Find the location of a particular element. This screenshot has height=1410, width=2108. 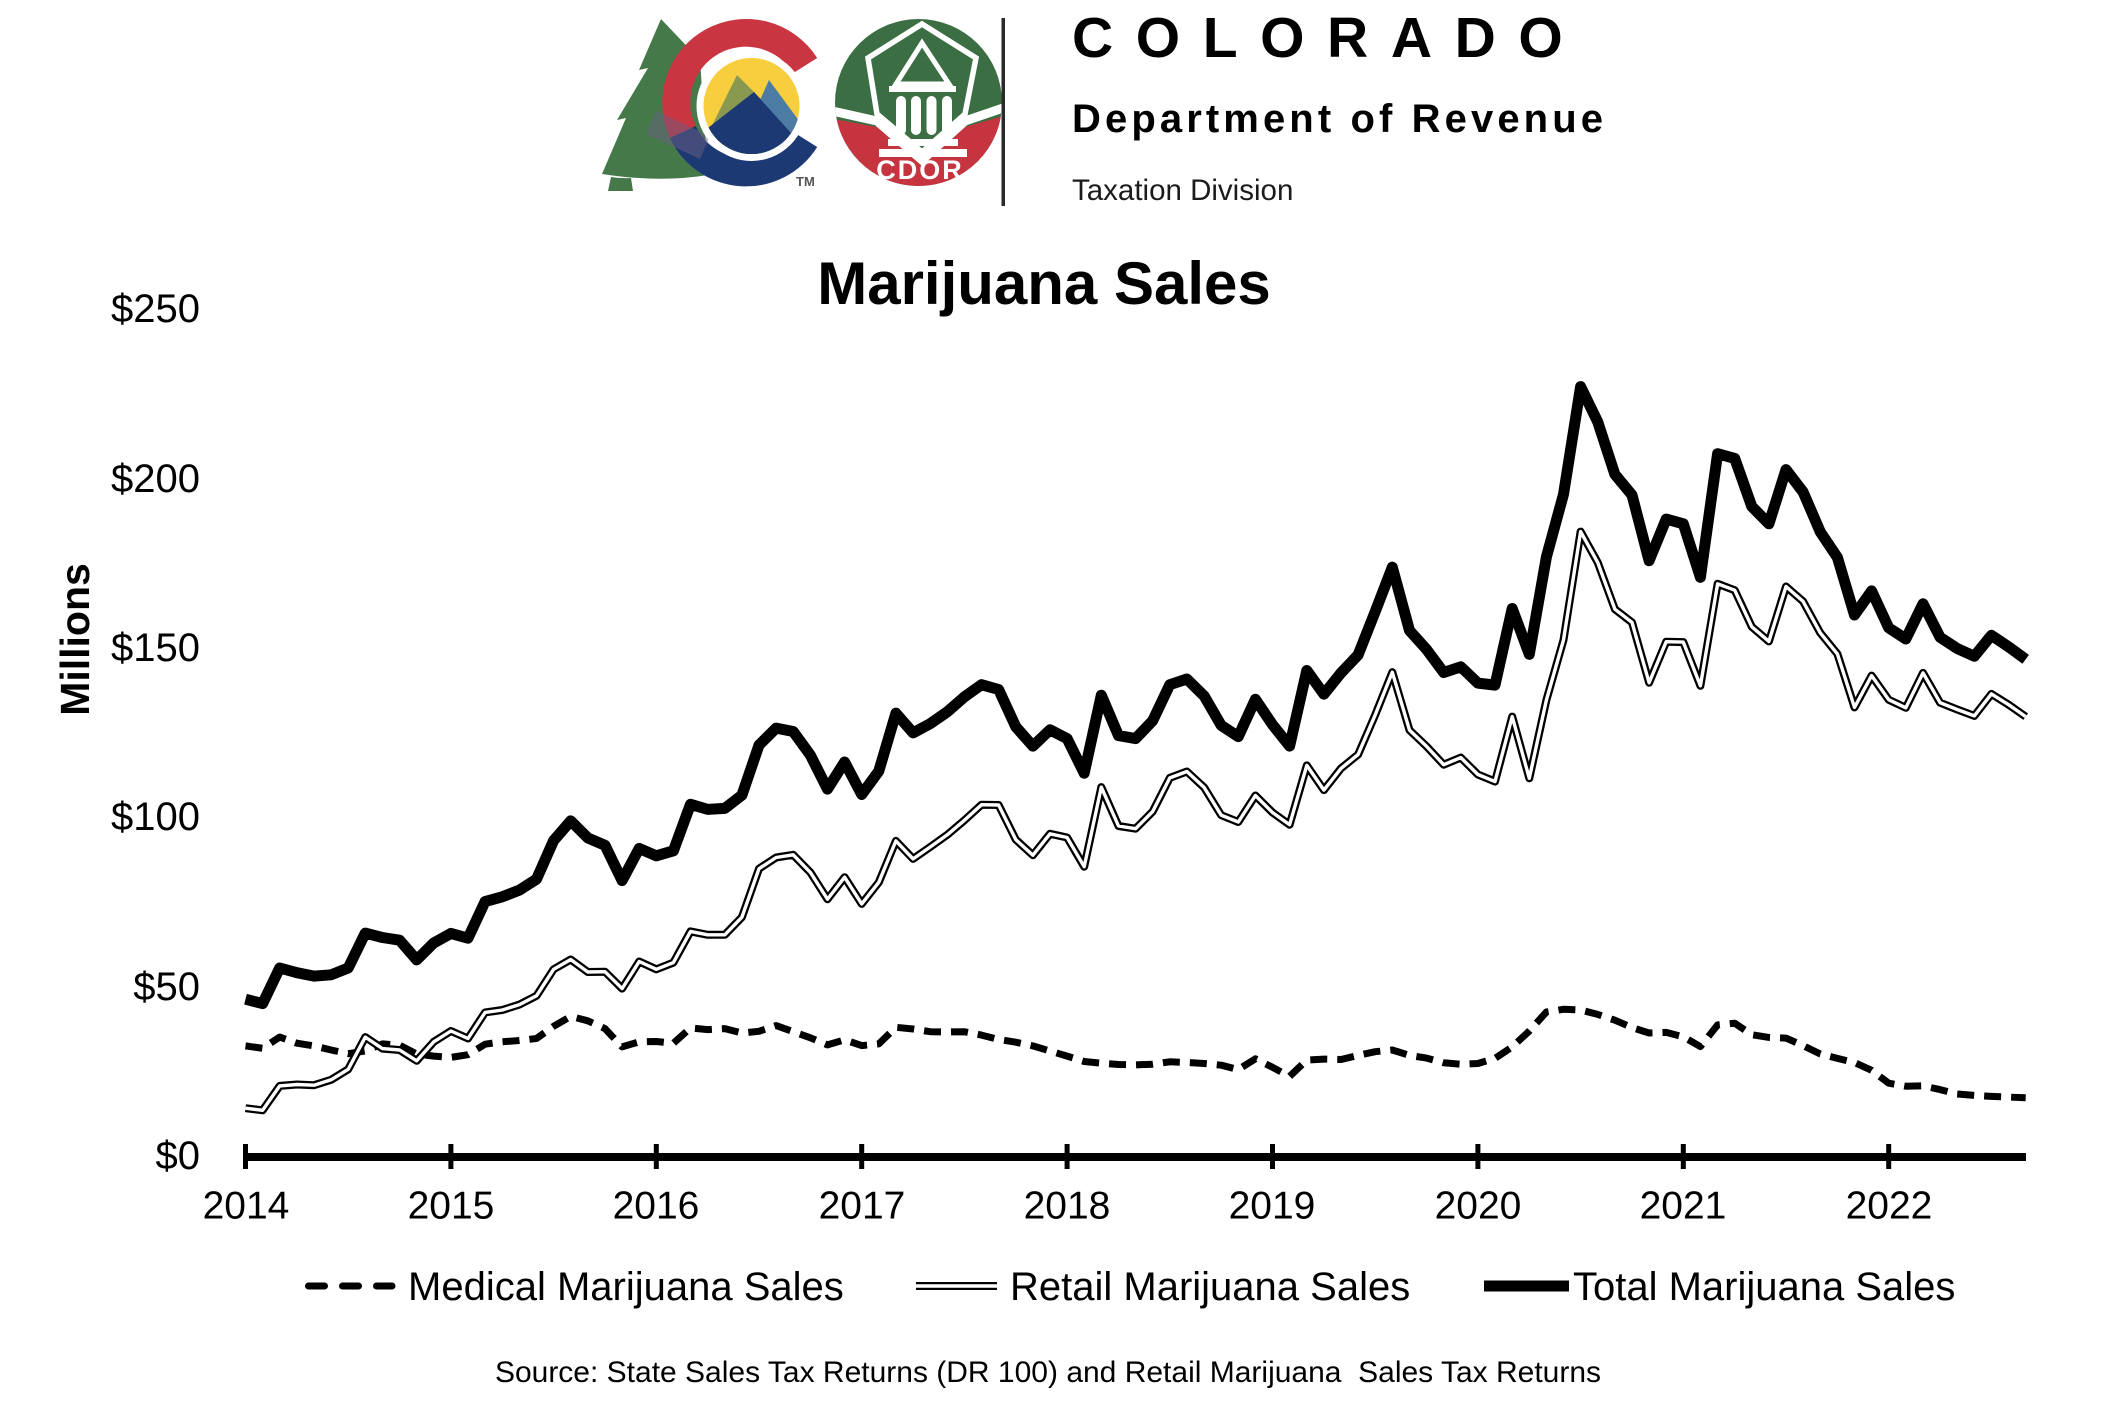

svg-text: 2015 is located at coordinates (451, 1206).